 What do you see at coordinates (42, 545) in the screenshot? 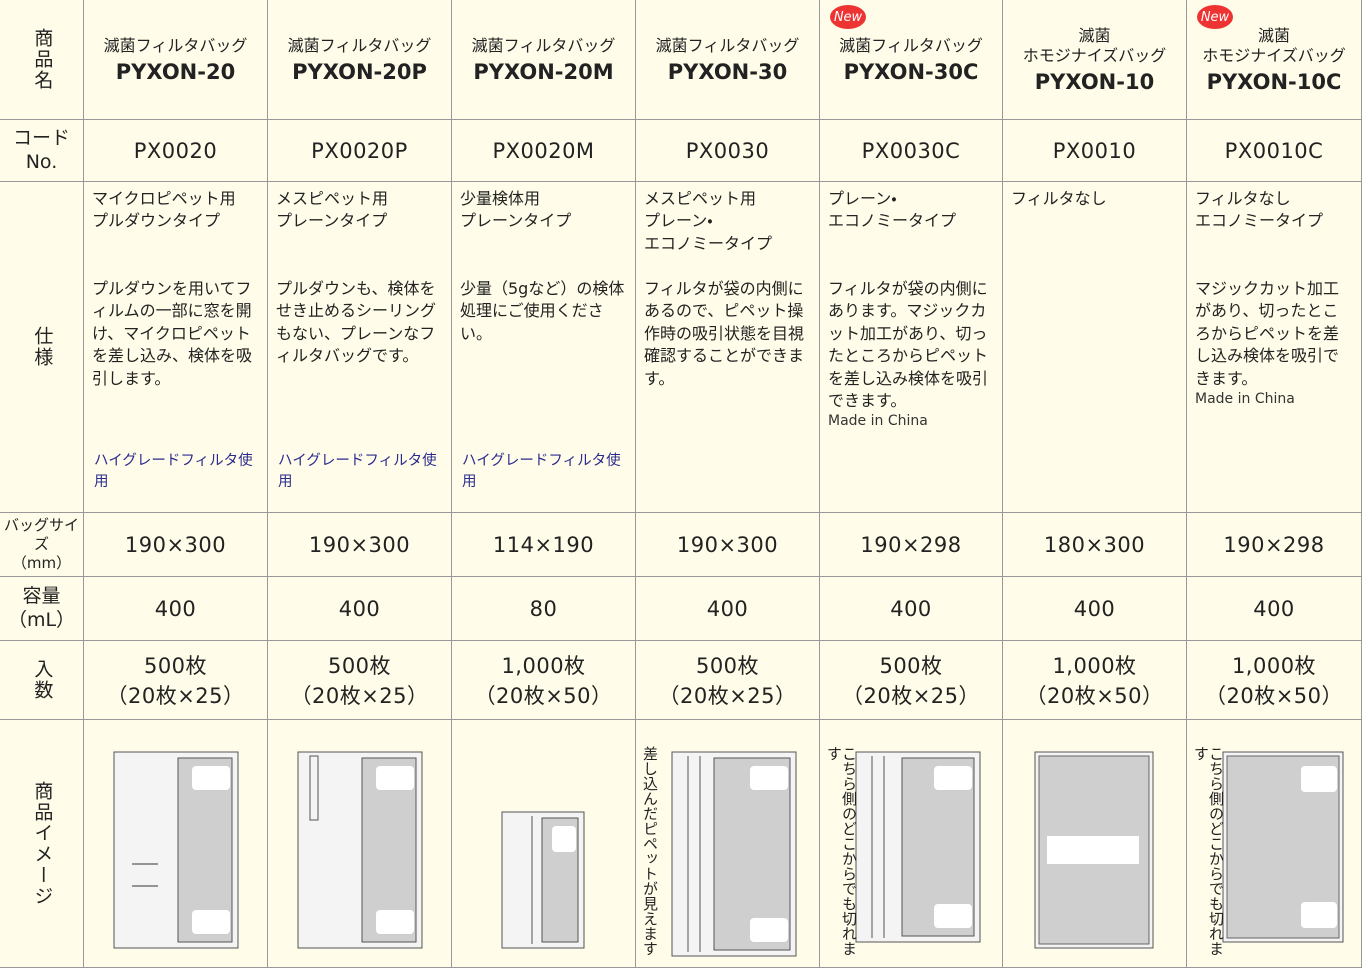
I see `row-label: バッグサイズ （mm）` at bounding box center [42, 545].